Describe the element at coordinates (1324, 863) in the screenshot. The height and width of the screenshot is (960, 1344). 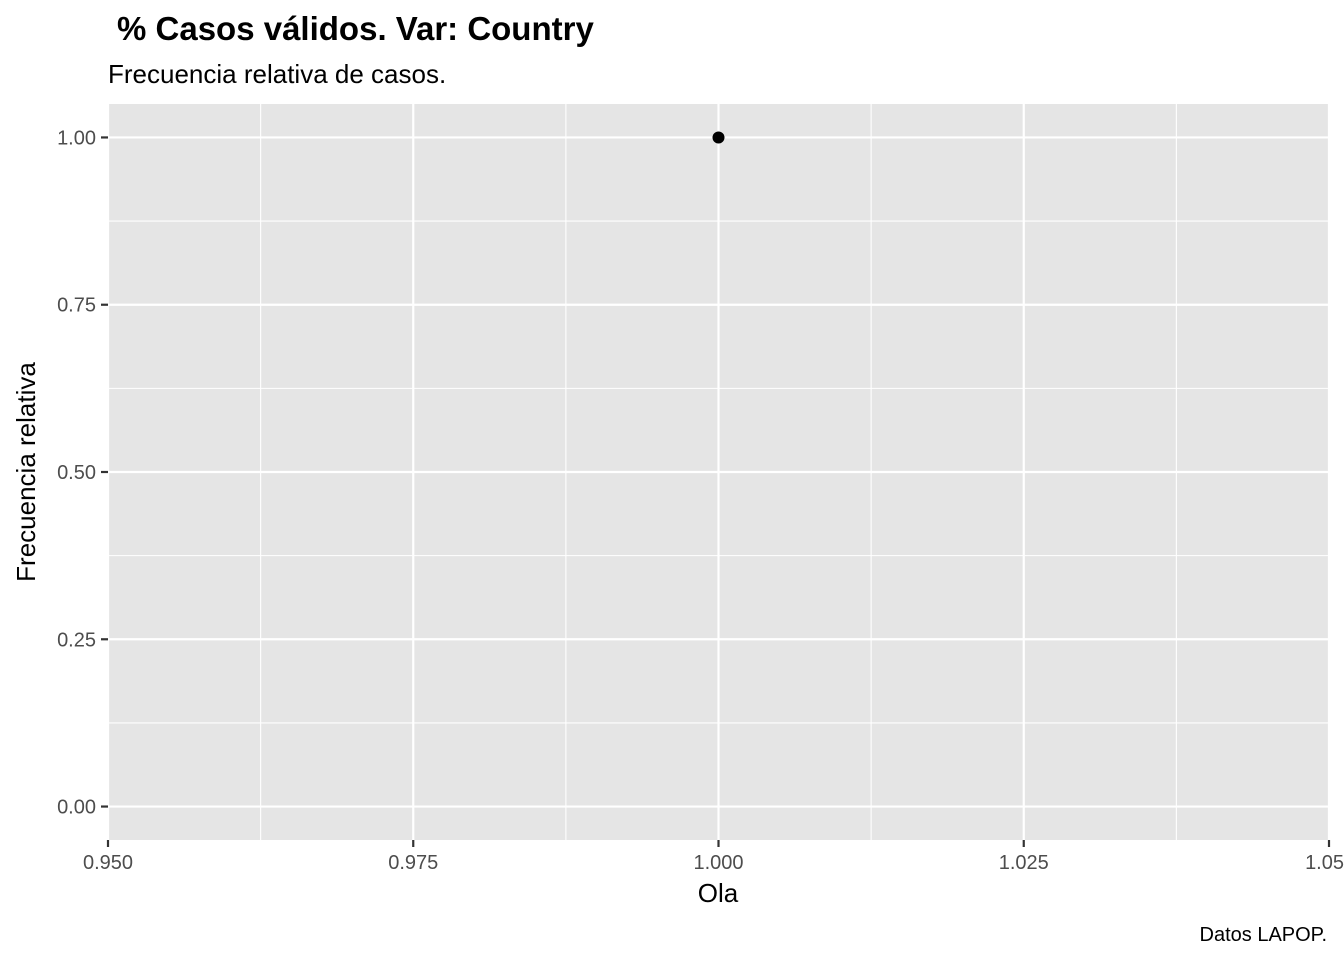
I see `x-tick-label: 1.05` at that location.